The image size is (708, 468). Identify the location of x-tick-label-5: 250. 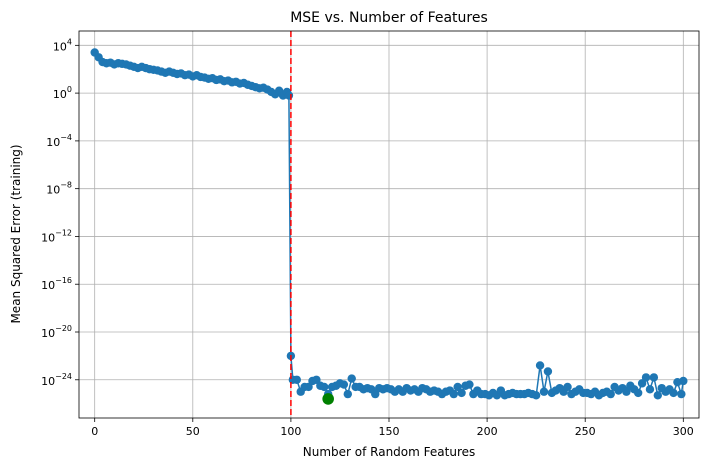
(585, 431).